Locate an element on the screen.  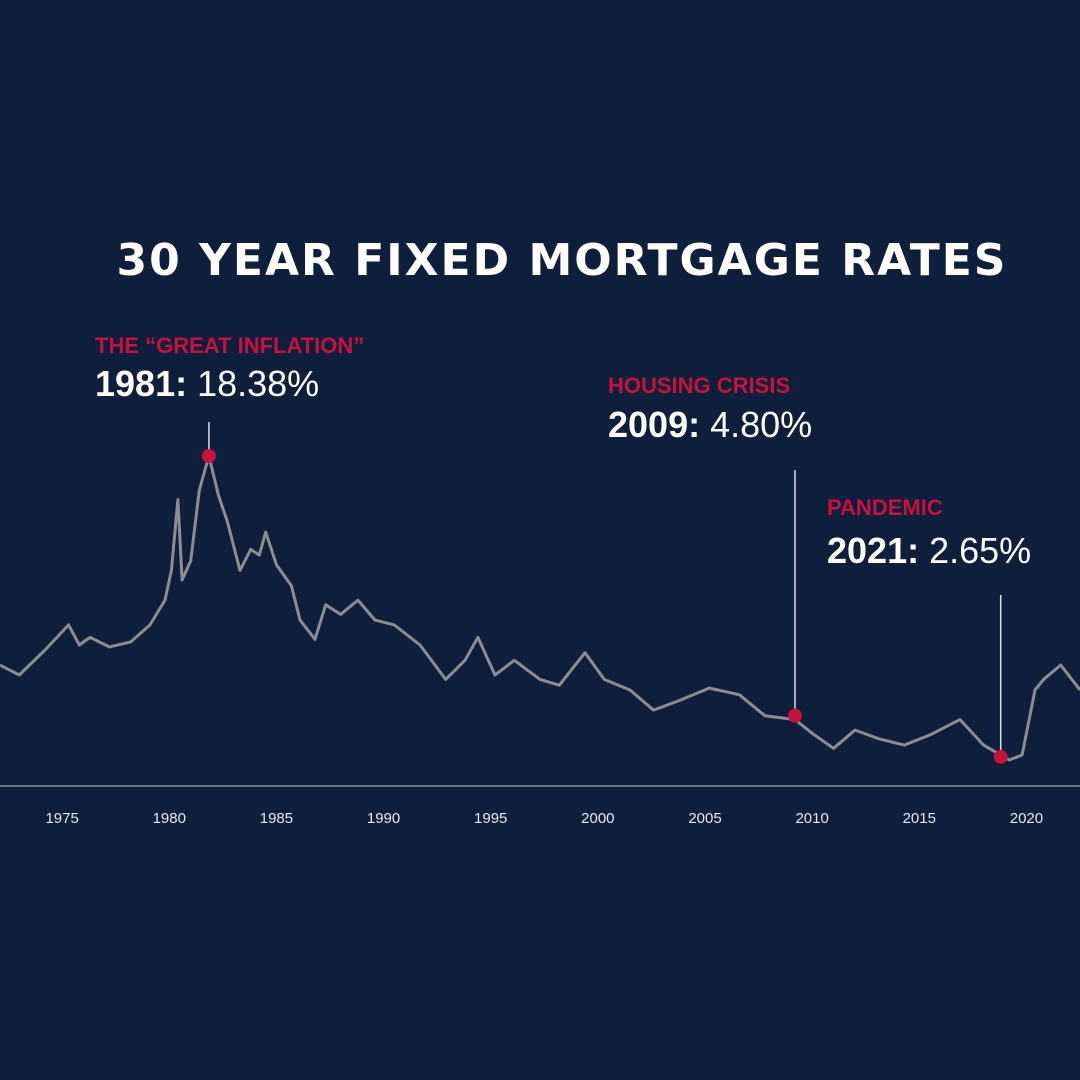
x-tick-label: 2000 is located at coordinates (597, 818).